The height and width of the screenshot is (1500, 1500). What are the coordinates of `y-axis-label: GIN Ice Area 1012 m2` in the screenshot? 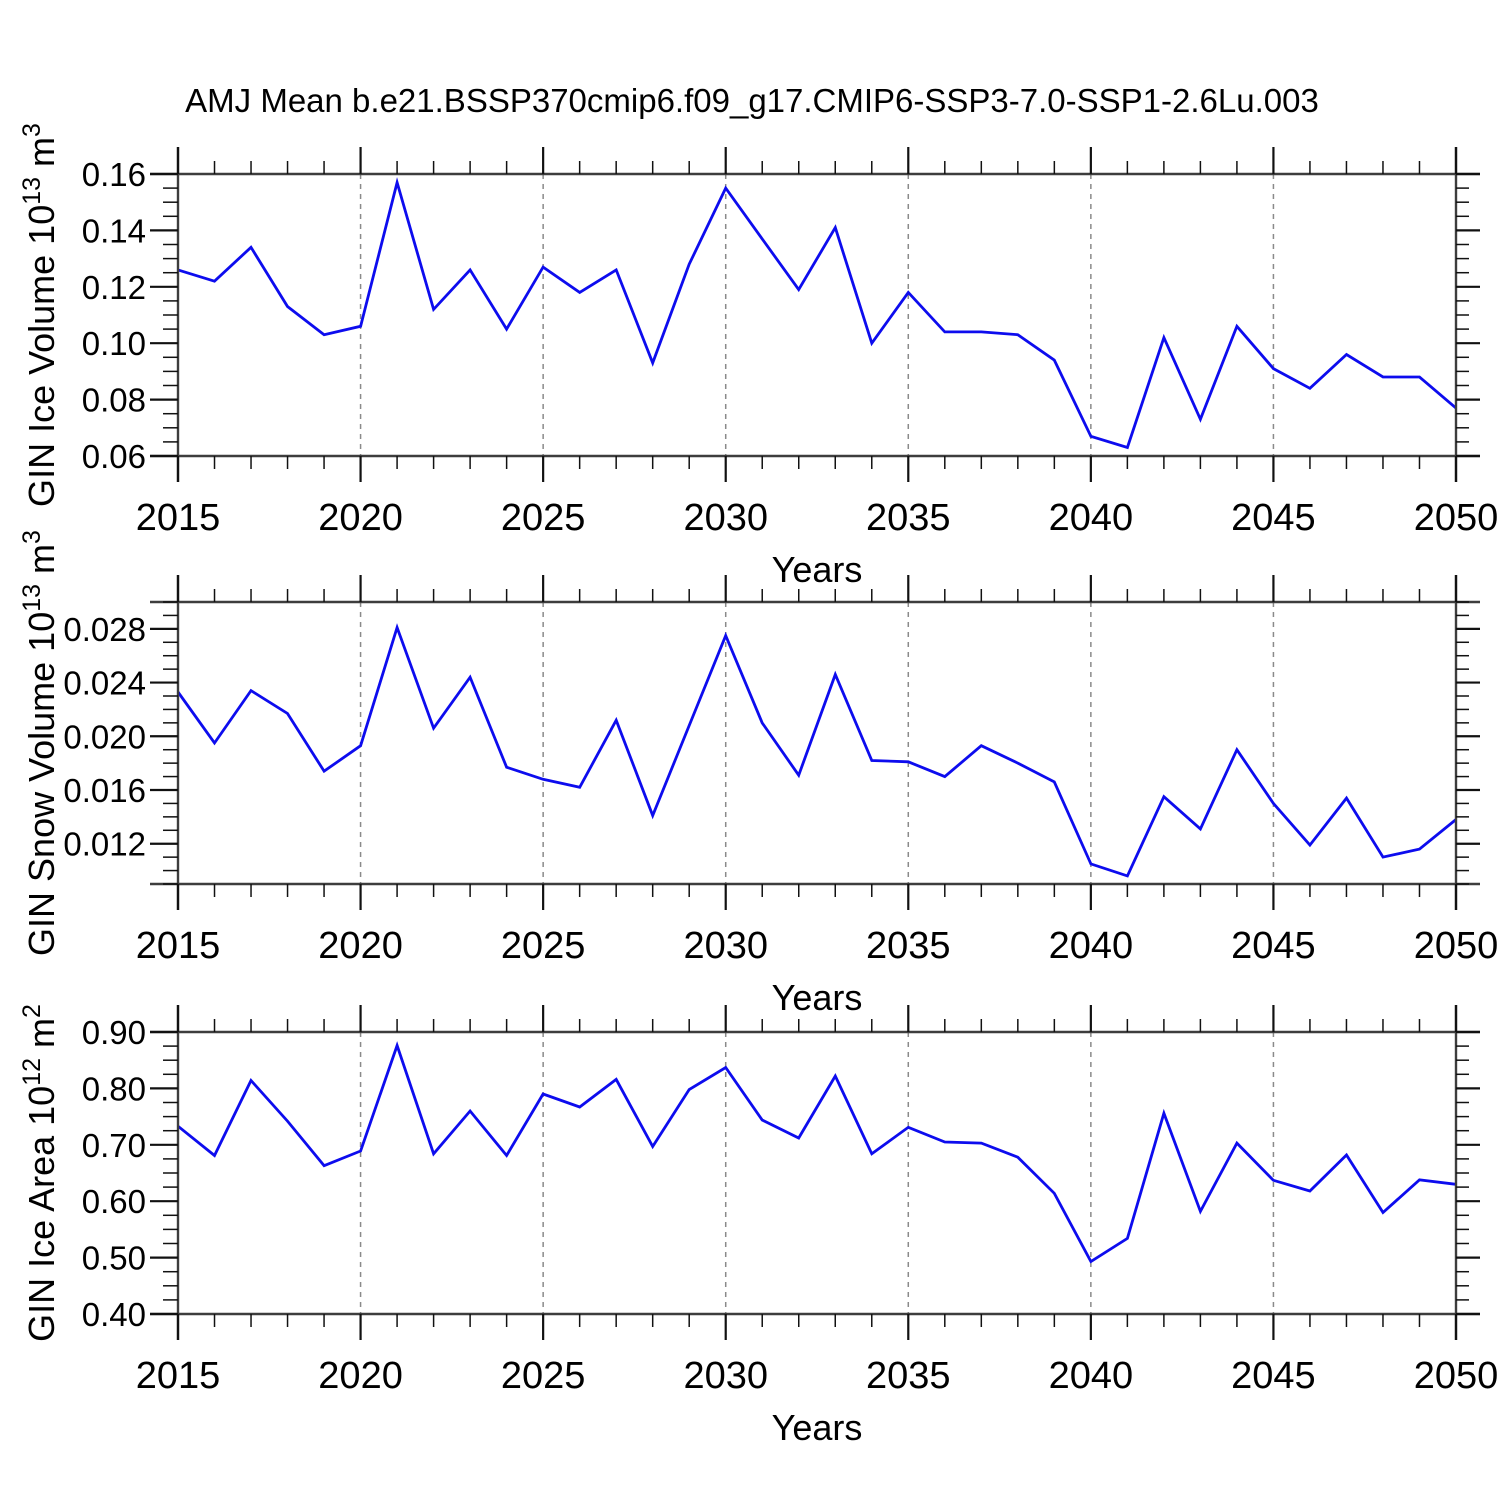 It's located at (40, 1173).